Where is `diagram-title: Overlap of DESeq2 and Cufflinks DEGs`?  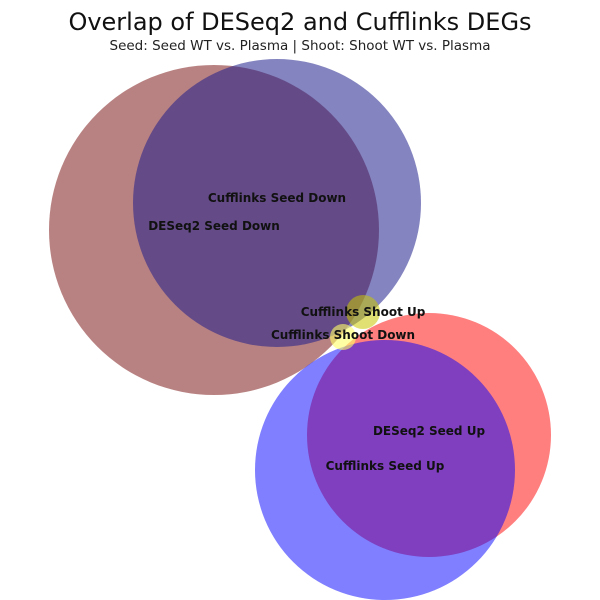
diagram-title: Overlap of DESeq2 and Cufflinks DEGs is located at coordinates (299, 22).